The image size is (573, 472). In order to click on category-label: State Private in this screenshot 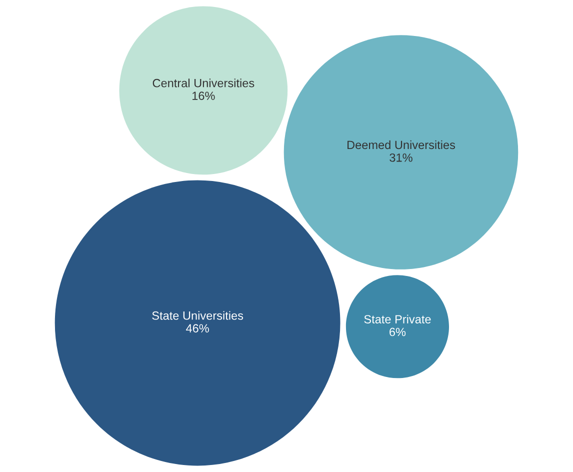, I will do `click(397, 319)`.